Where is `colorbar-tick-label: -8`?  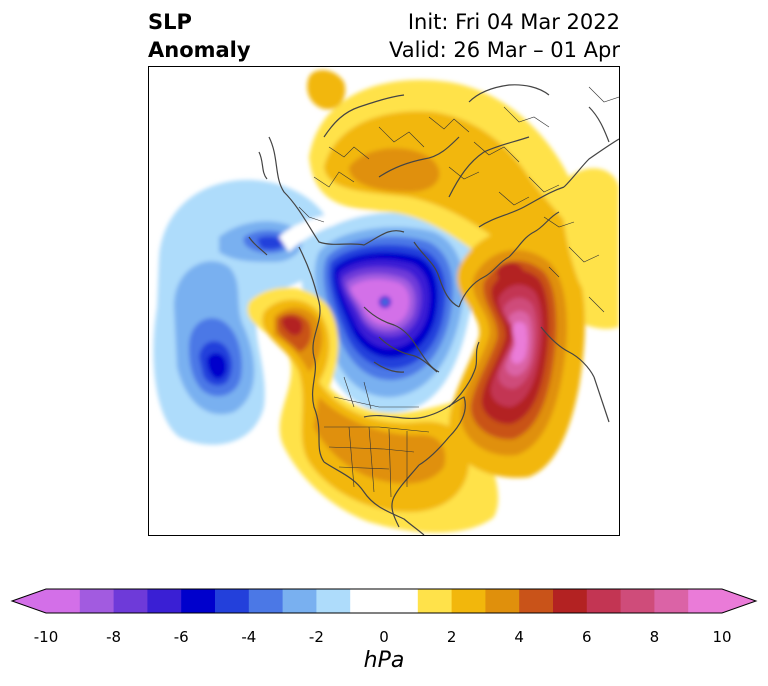
colorbar-tick-label: -8 is located at coordinates (114, 637).